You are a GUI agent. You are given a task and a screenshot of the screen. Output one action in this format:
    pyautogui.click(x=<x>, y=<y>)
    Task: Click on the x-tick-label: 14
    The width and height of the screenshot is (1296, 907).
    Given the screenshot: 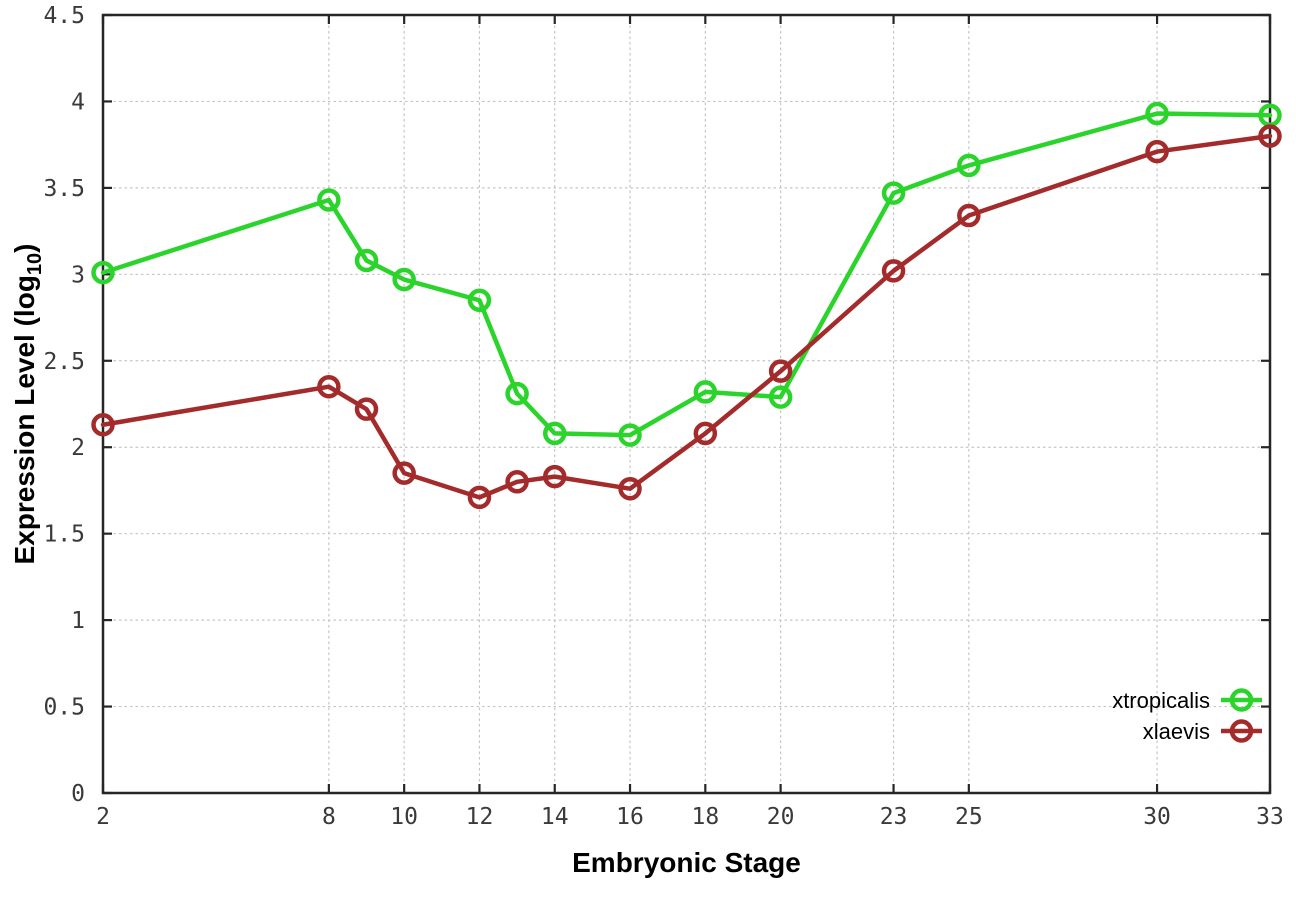 What is the action you would take?
    pyautogui.click(x=555, y=817)
    